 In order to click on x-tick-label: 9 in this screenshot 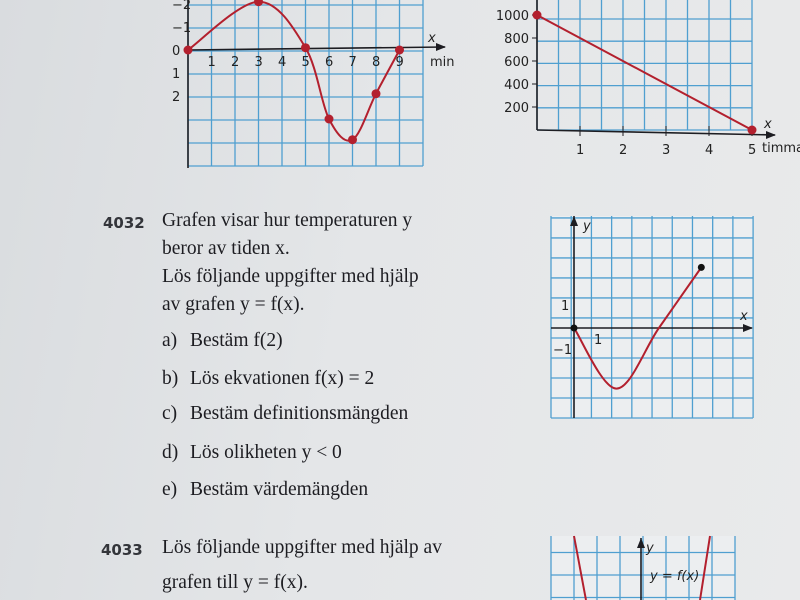, I will do `click(400, 62)`.